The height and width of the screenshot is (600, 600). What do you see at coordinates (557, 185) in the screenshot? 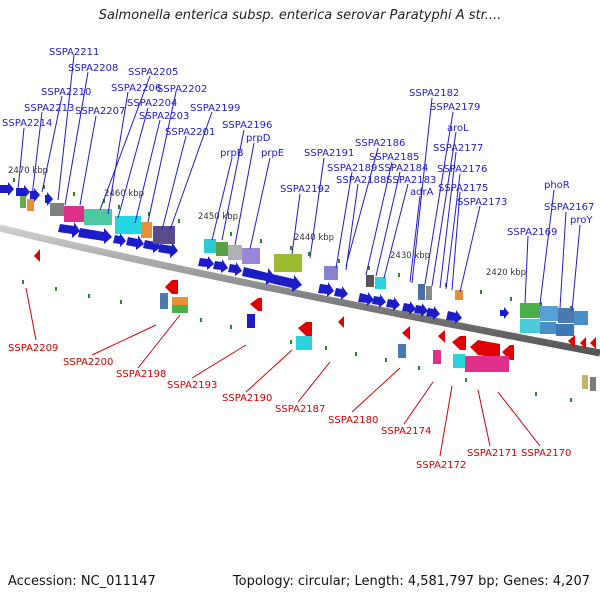
I see `gene-label: phoR` at bounding box center [557, 185].